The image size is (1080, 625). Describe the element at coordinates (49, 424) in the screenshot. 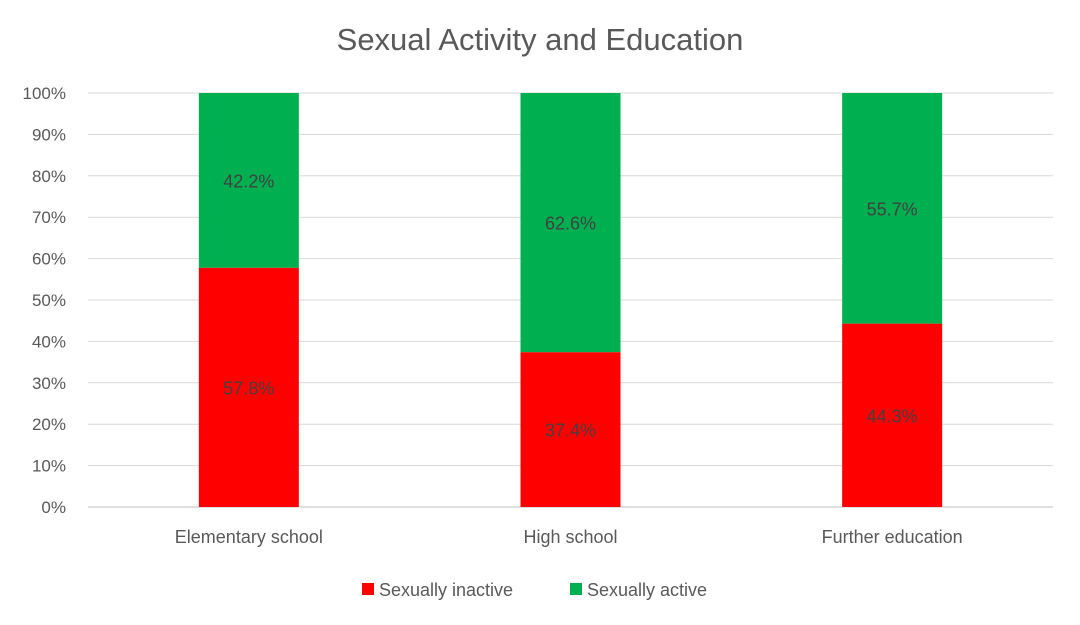

I see `y-tick-label: 20%` at that location.